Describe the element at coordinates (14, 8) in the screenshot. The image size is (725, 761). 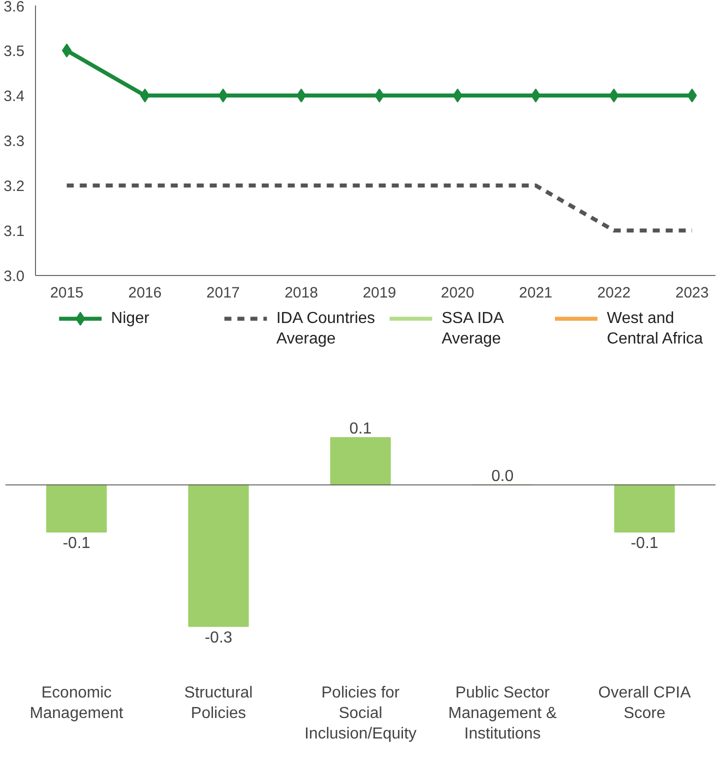
I see `y-tick-label: 3.6` at that location.